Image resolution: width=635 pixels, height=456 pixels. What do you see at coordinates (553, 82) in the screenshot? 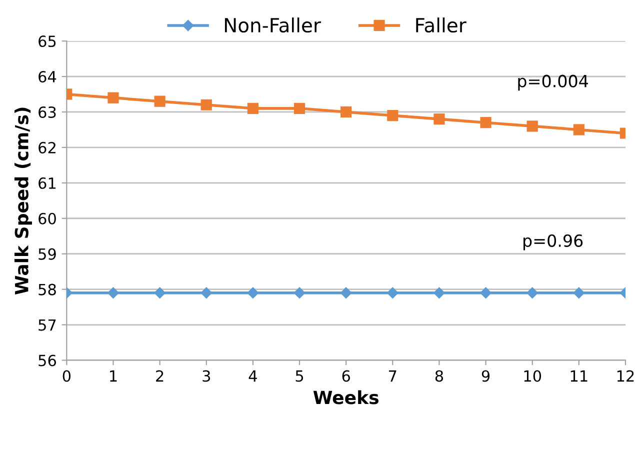
I see `annotation: p=0.004` at bounding box center [553, 82].